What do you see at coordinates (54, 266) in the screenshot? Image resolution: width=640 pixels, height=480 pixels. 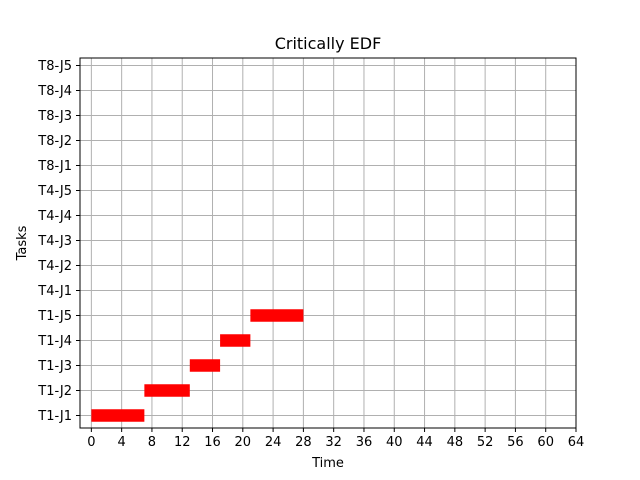 I see `y-tick-label: T4-J2` at bounding box center [54, 266].